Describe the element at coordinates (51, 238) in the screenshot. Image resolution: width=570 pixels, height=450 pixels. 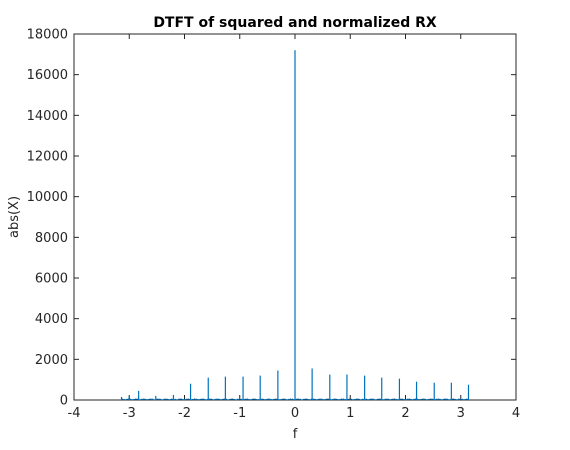
I see `y-tick-label: 8000` at that location.